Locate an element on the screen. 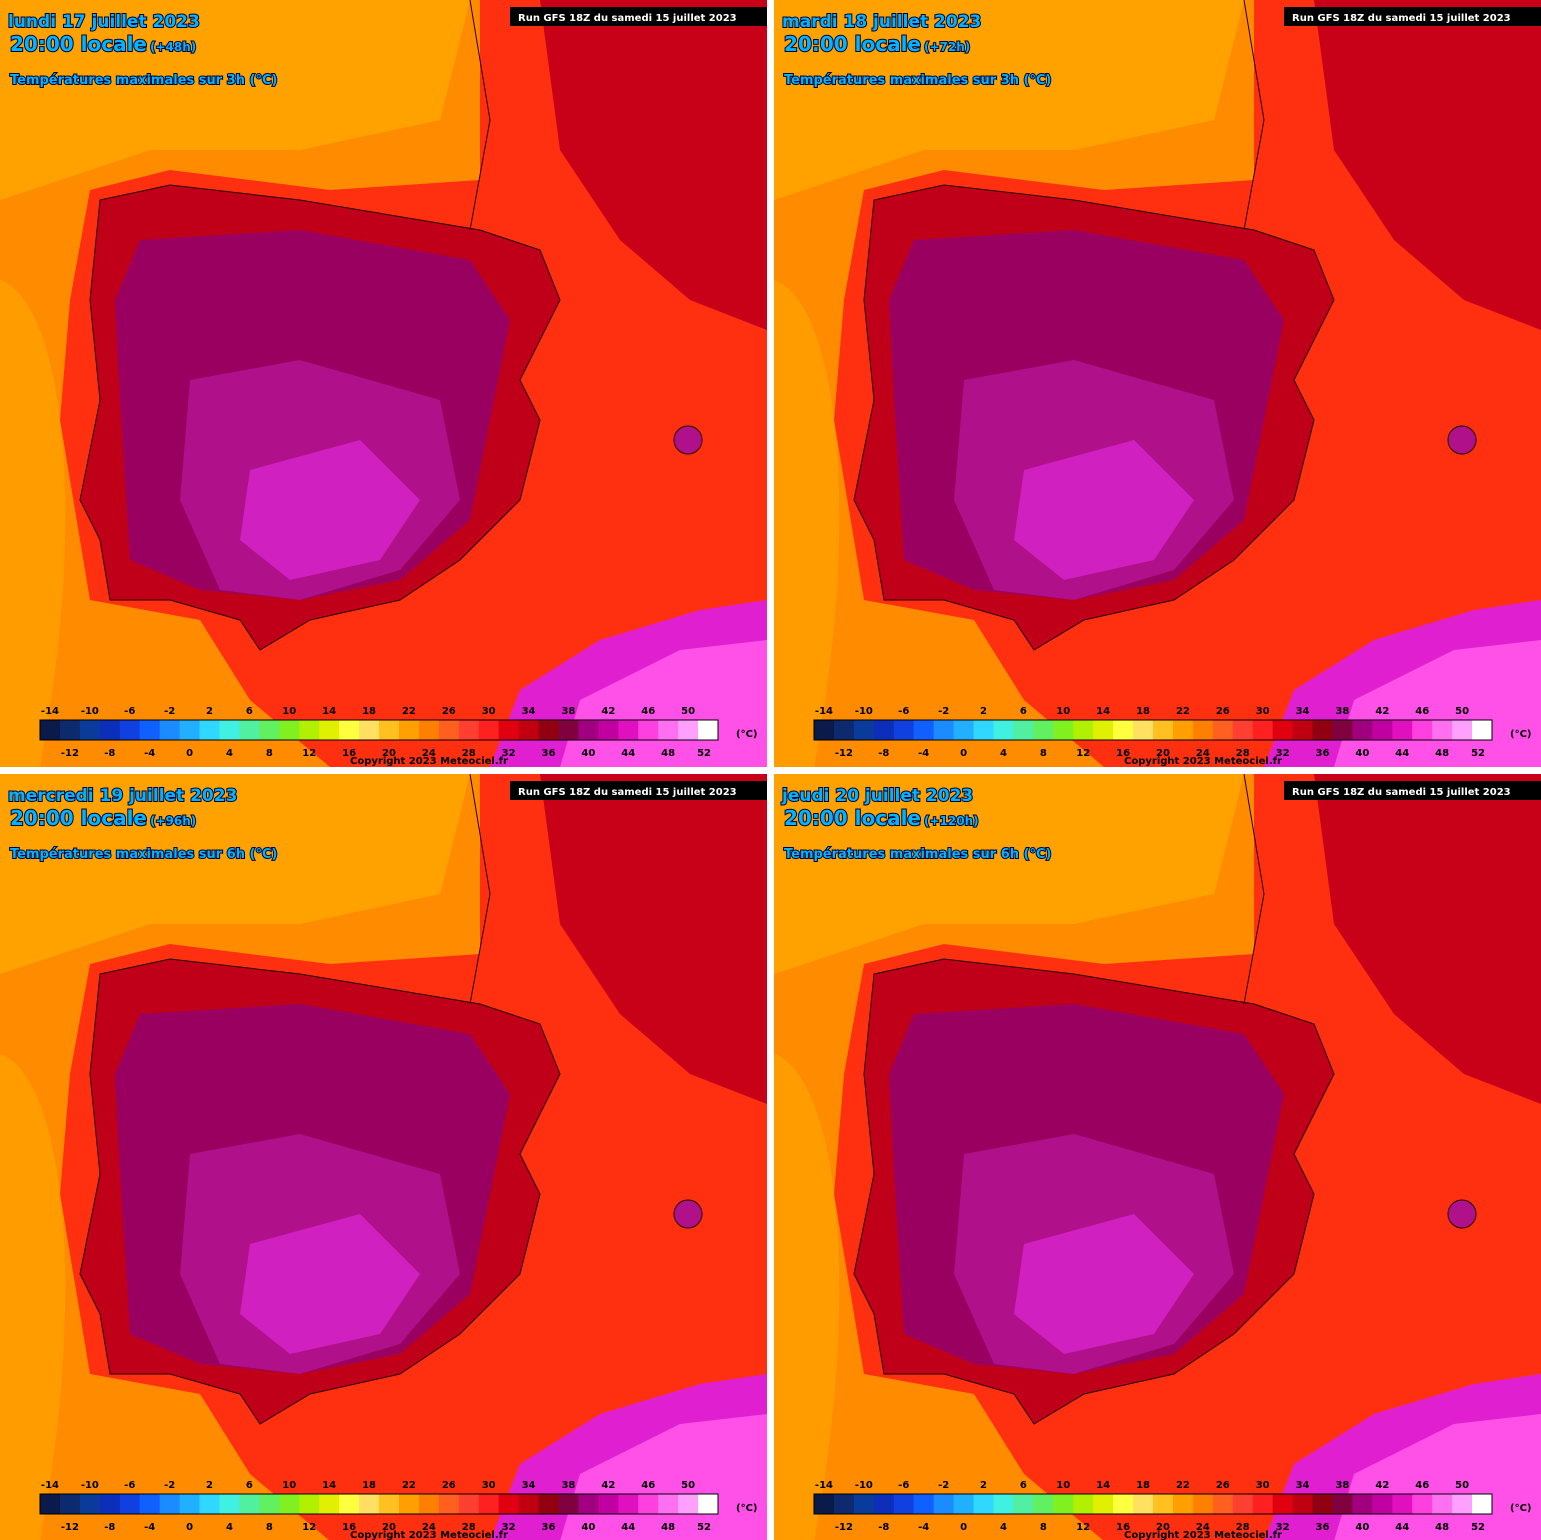  panel-time: 20:00 locale (+120h) is located at coordinates (881, 818).